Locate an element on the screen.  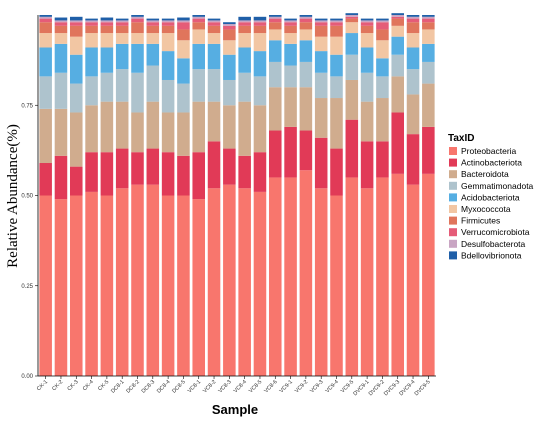
bar-segment-VC8-1-acidobacteriota is located at coordinates (198, 56).